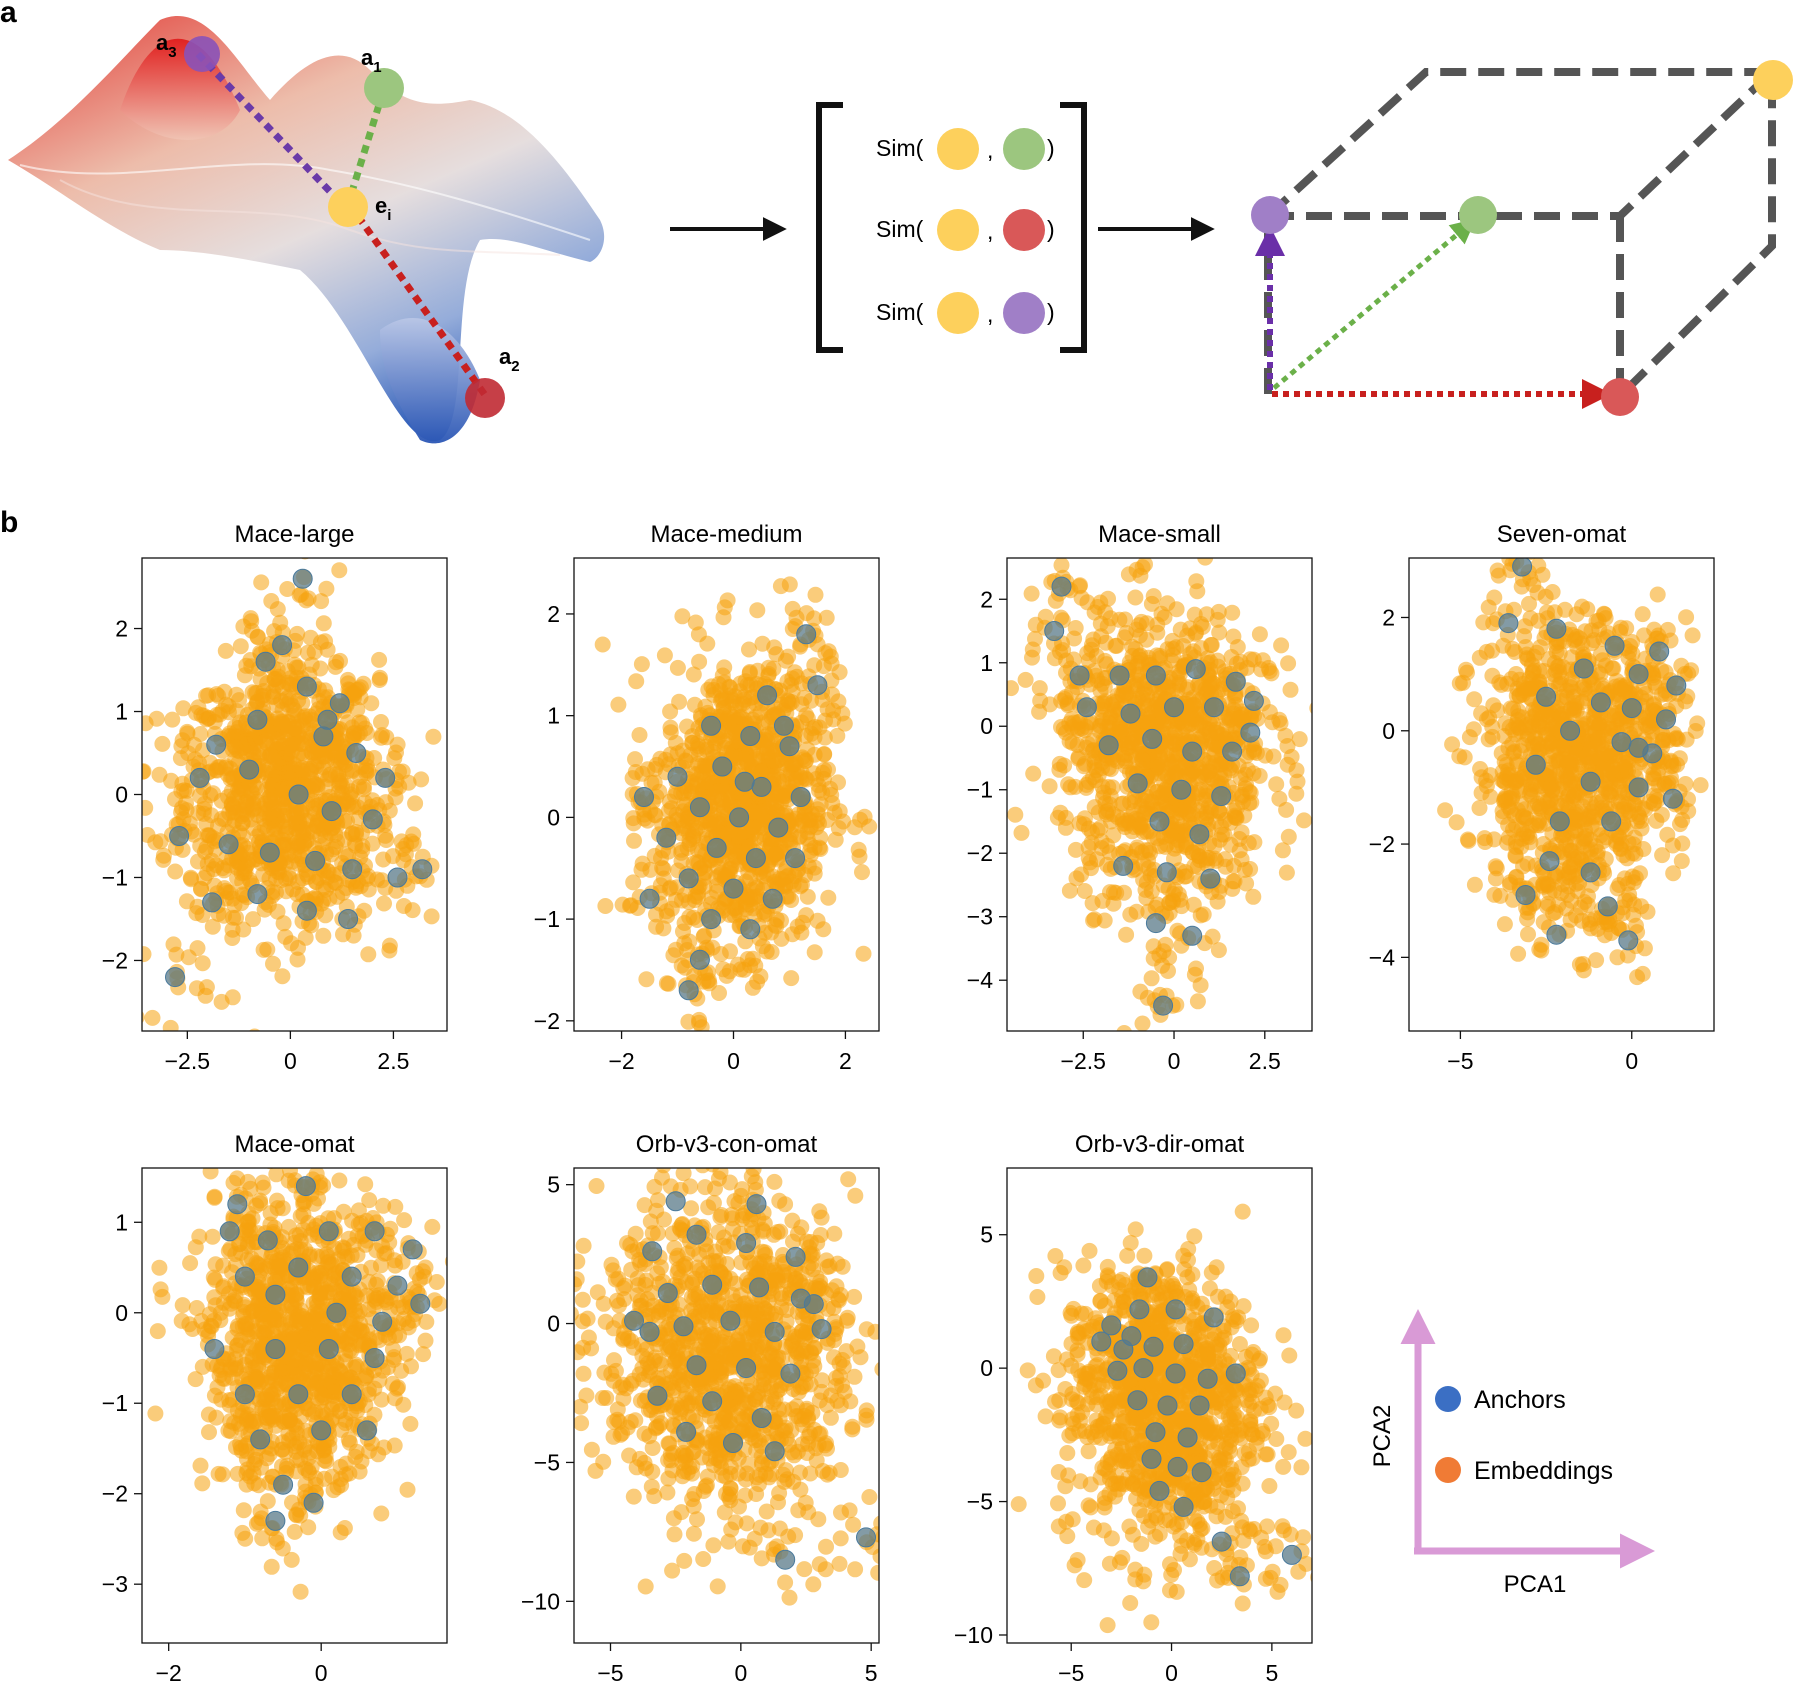 This screenshot has width=1797, height=1687. What do you see at coordinates (1478, 215) in the screenshot?
I see `space-anchor-green` at bounding box center [1478, 215].